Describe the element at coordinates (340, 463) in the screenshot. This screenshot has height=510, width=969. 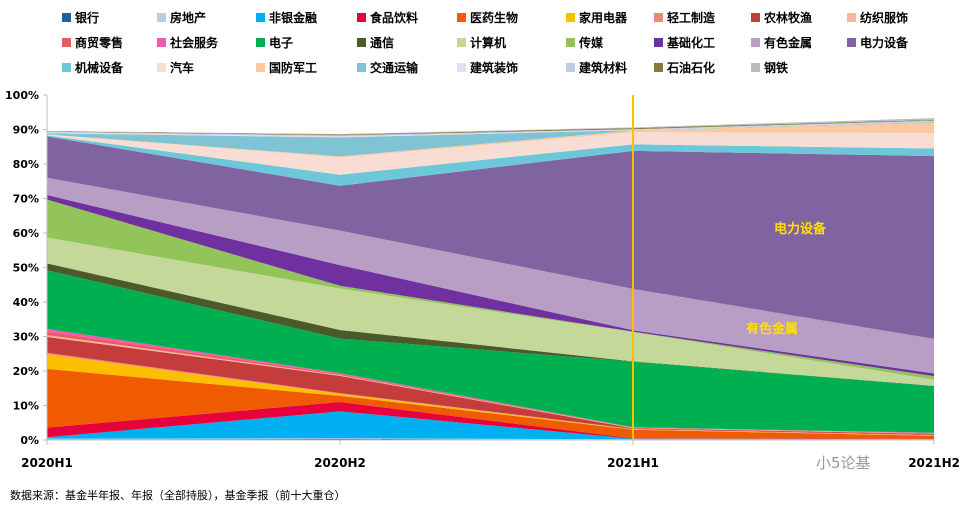
I see `x-tick-label: 2020H2` at that location.